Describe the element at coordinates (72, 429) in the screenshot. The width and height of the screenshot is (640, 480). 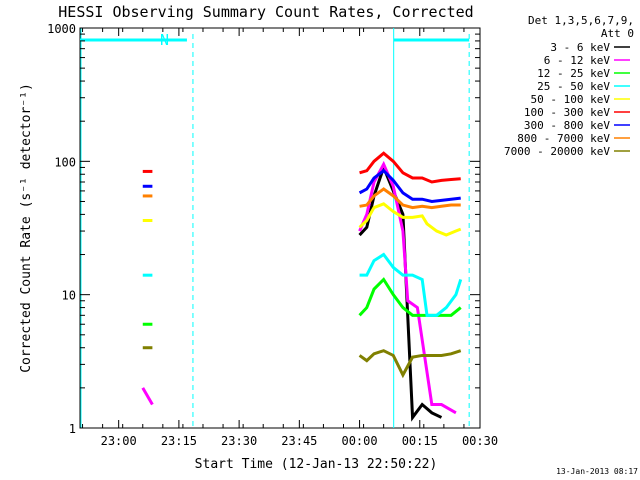
I see `y-tick-label-0: 1` at that location.